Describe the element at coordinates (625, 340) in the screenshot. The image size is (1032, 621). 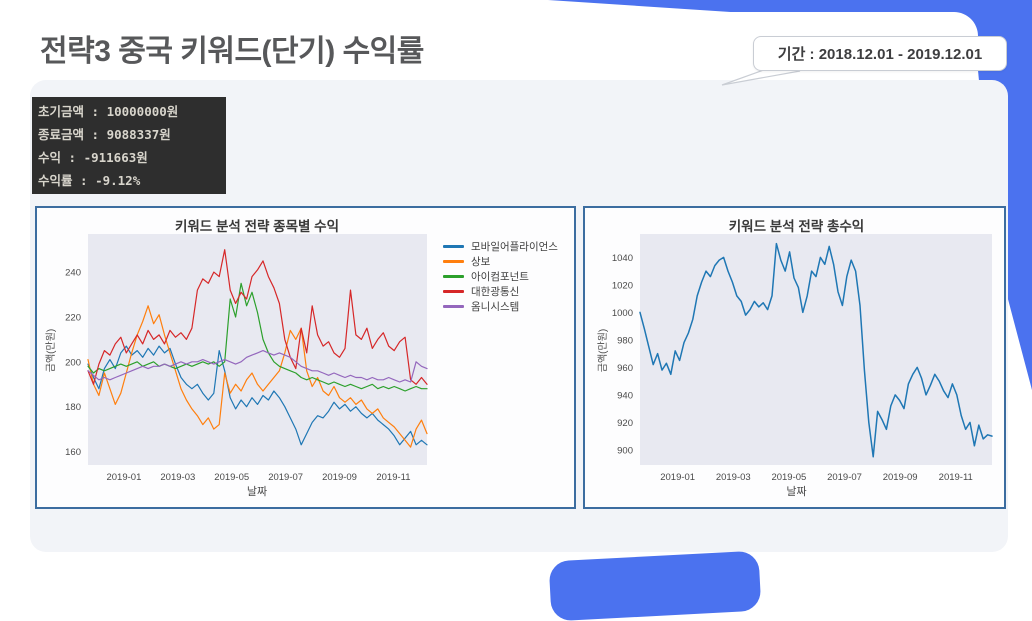
I see `y-tick-label: 980` at that location.